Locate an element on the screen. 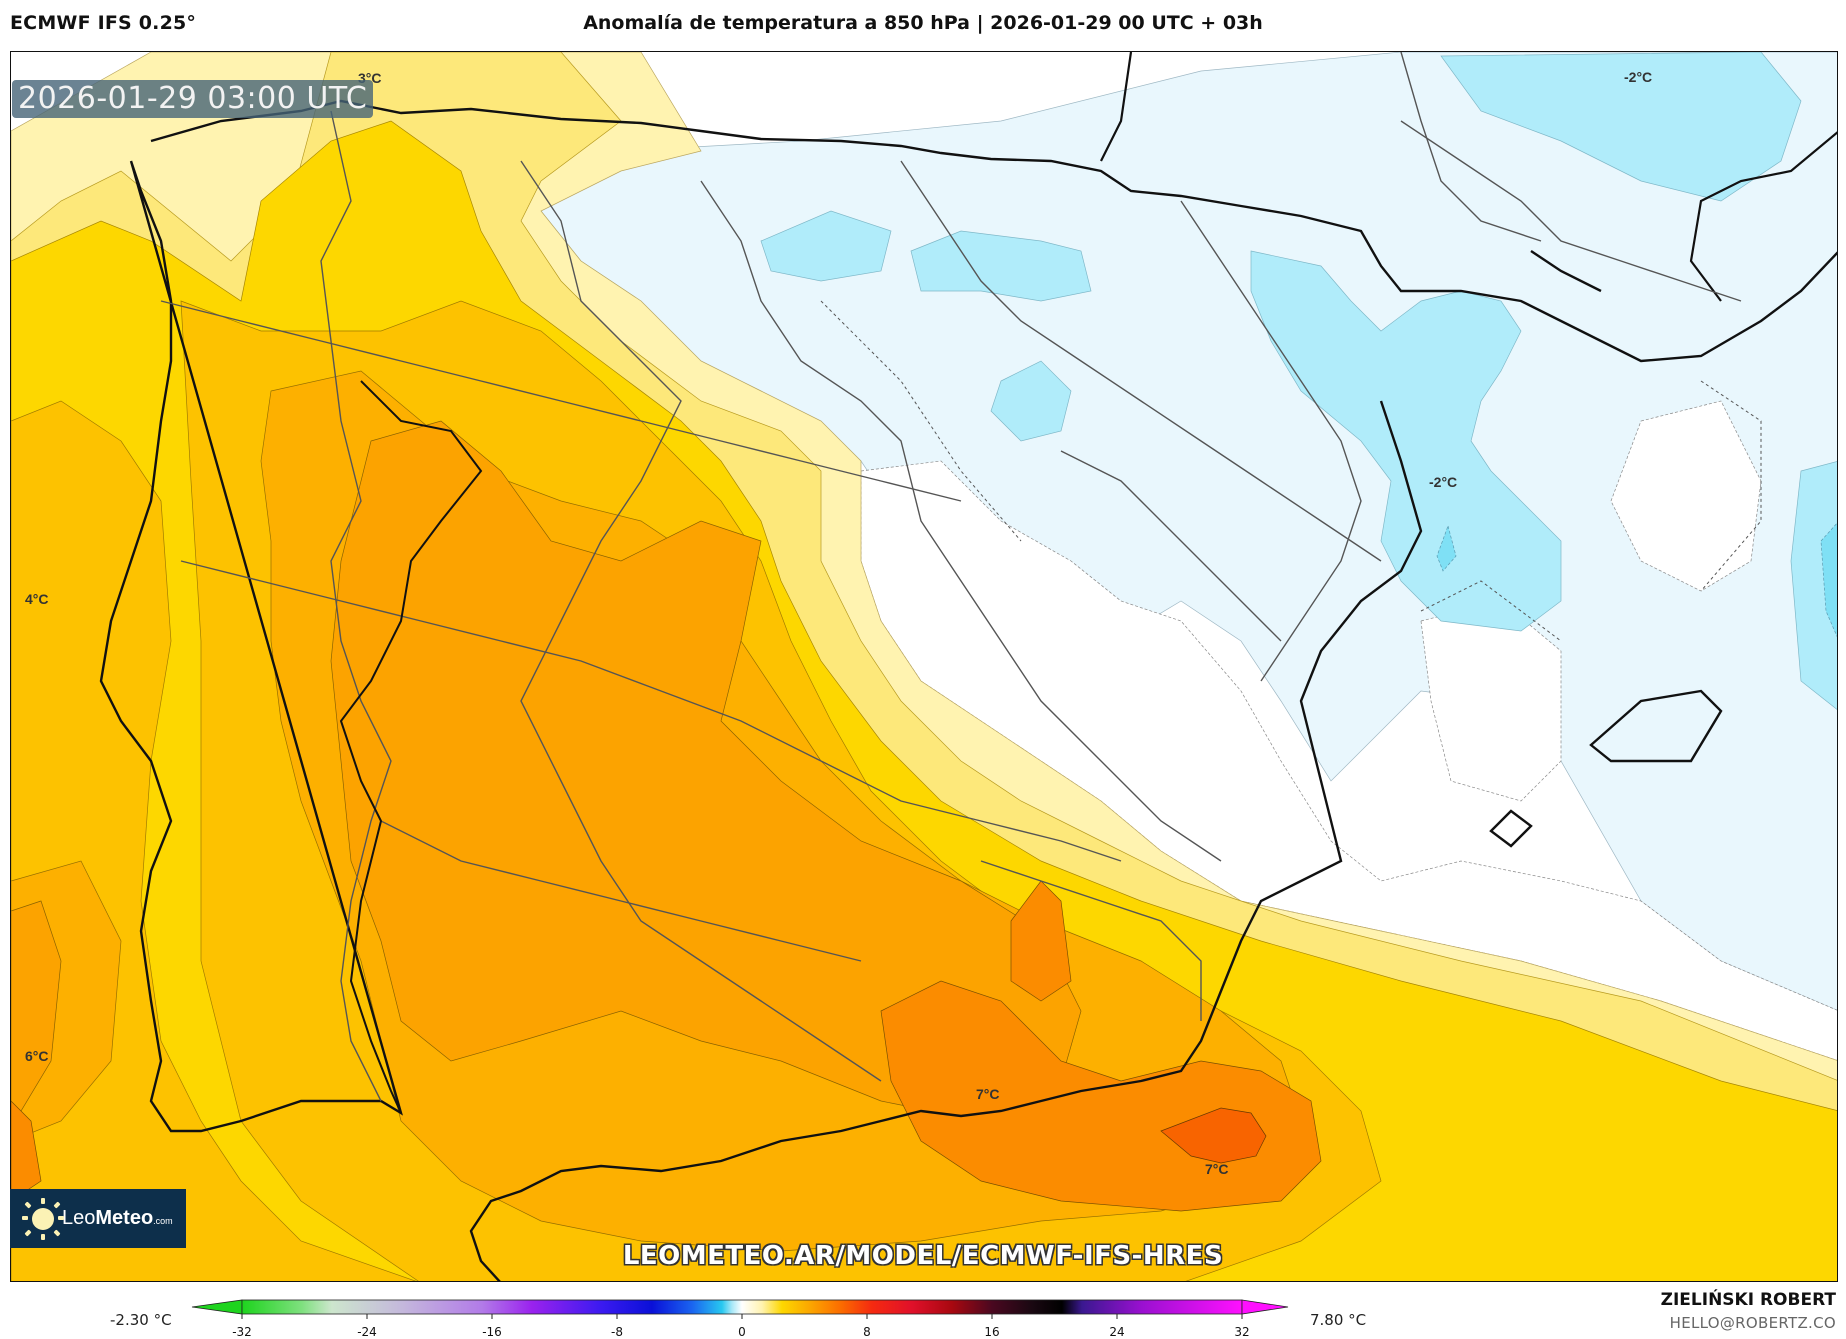 The height and width of the screenshot is (1339, 1846). country-border is located at coordinates (411, 747).